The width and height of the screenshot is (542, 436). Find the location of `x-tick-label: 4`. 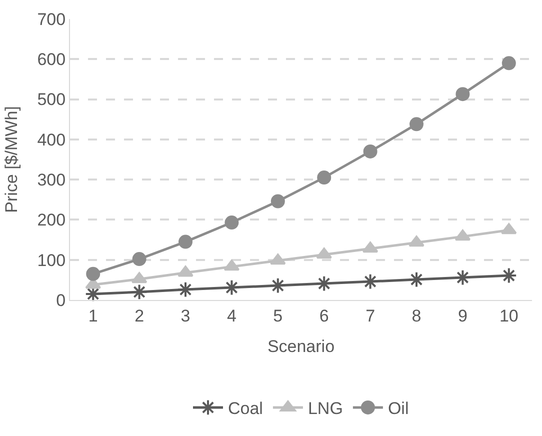

x-tick-label: 4 is located at coordinates (231, 316).